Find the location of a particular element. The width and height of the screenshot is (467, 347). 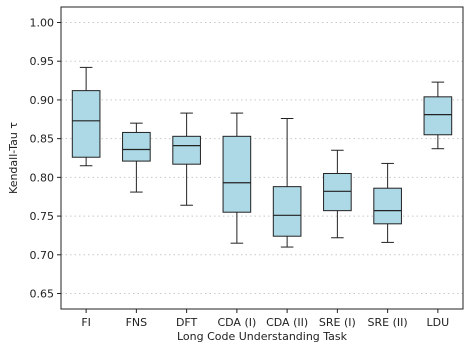

x-tick-label: FNS is located at coordinates (137, 322).